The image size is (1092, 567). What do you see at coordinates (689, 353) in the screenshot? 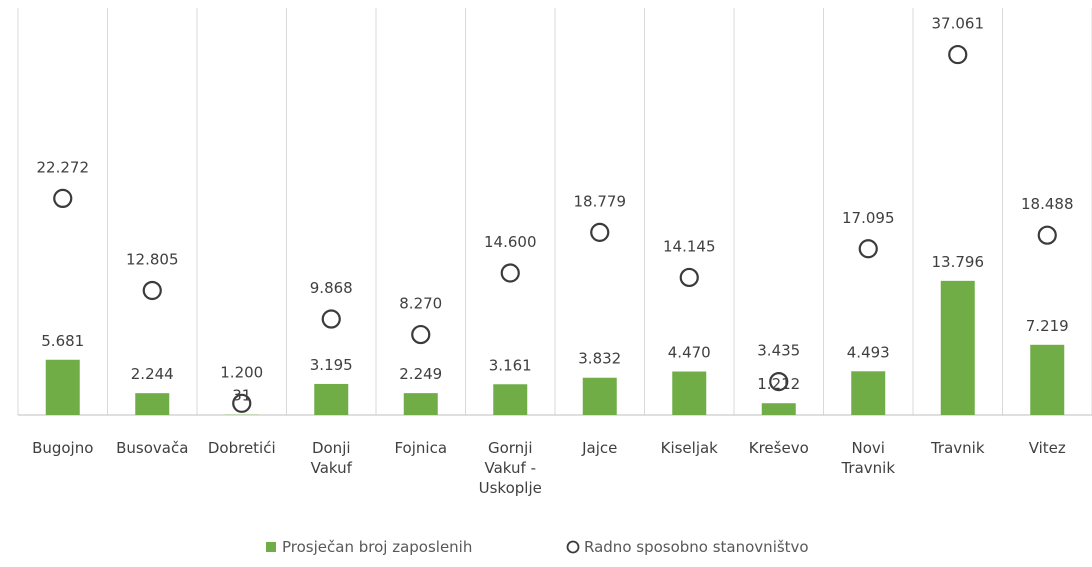
I see `bar-data-label: 4.470` at bounding box center [689, 353].